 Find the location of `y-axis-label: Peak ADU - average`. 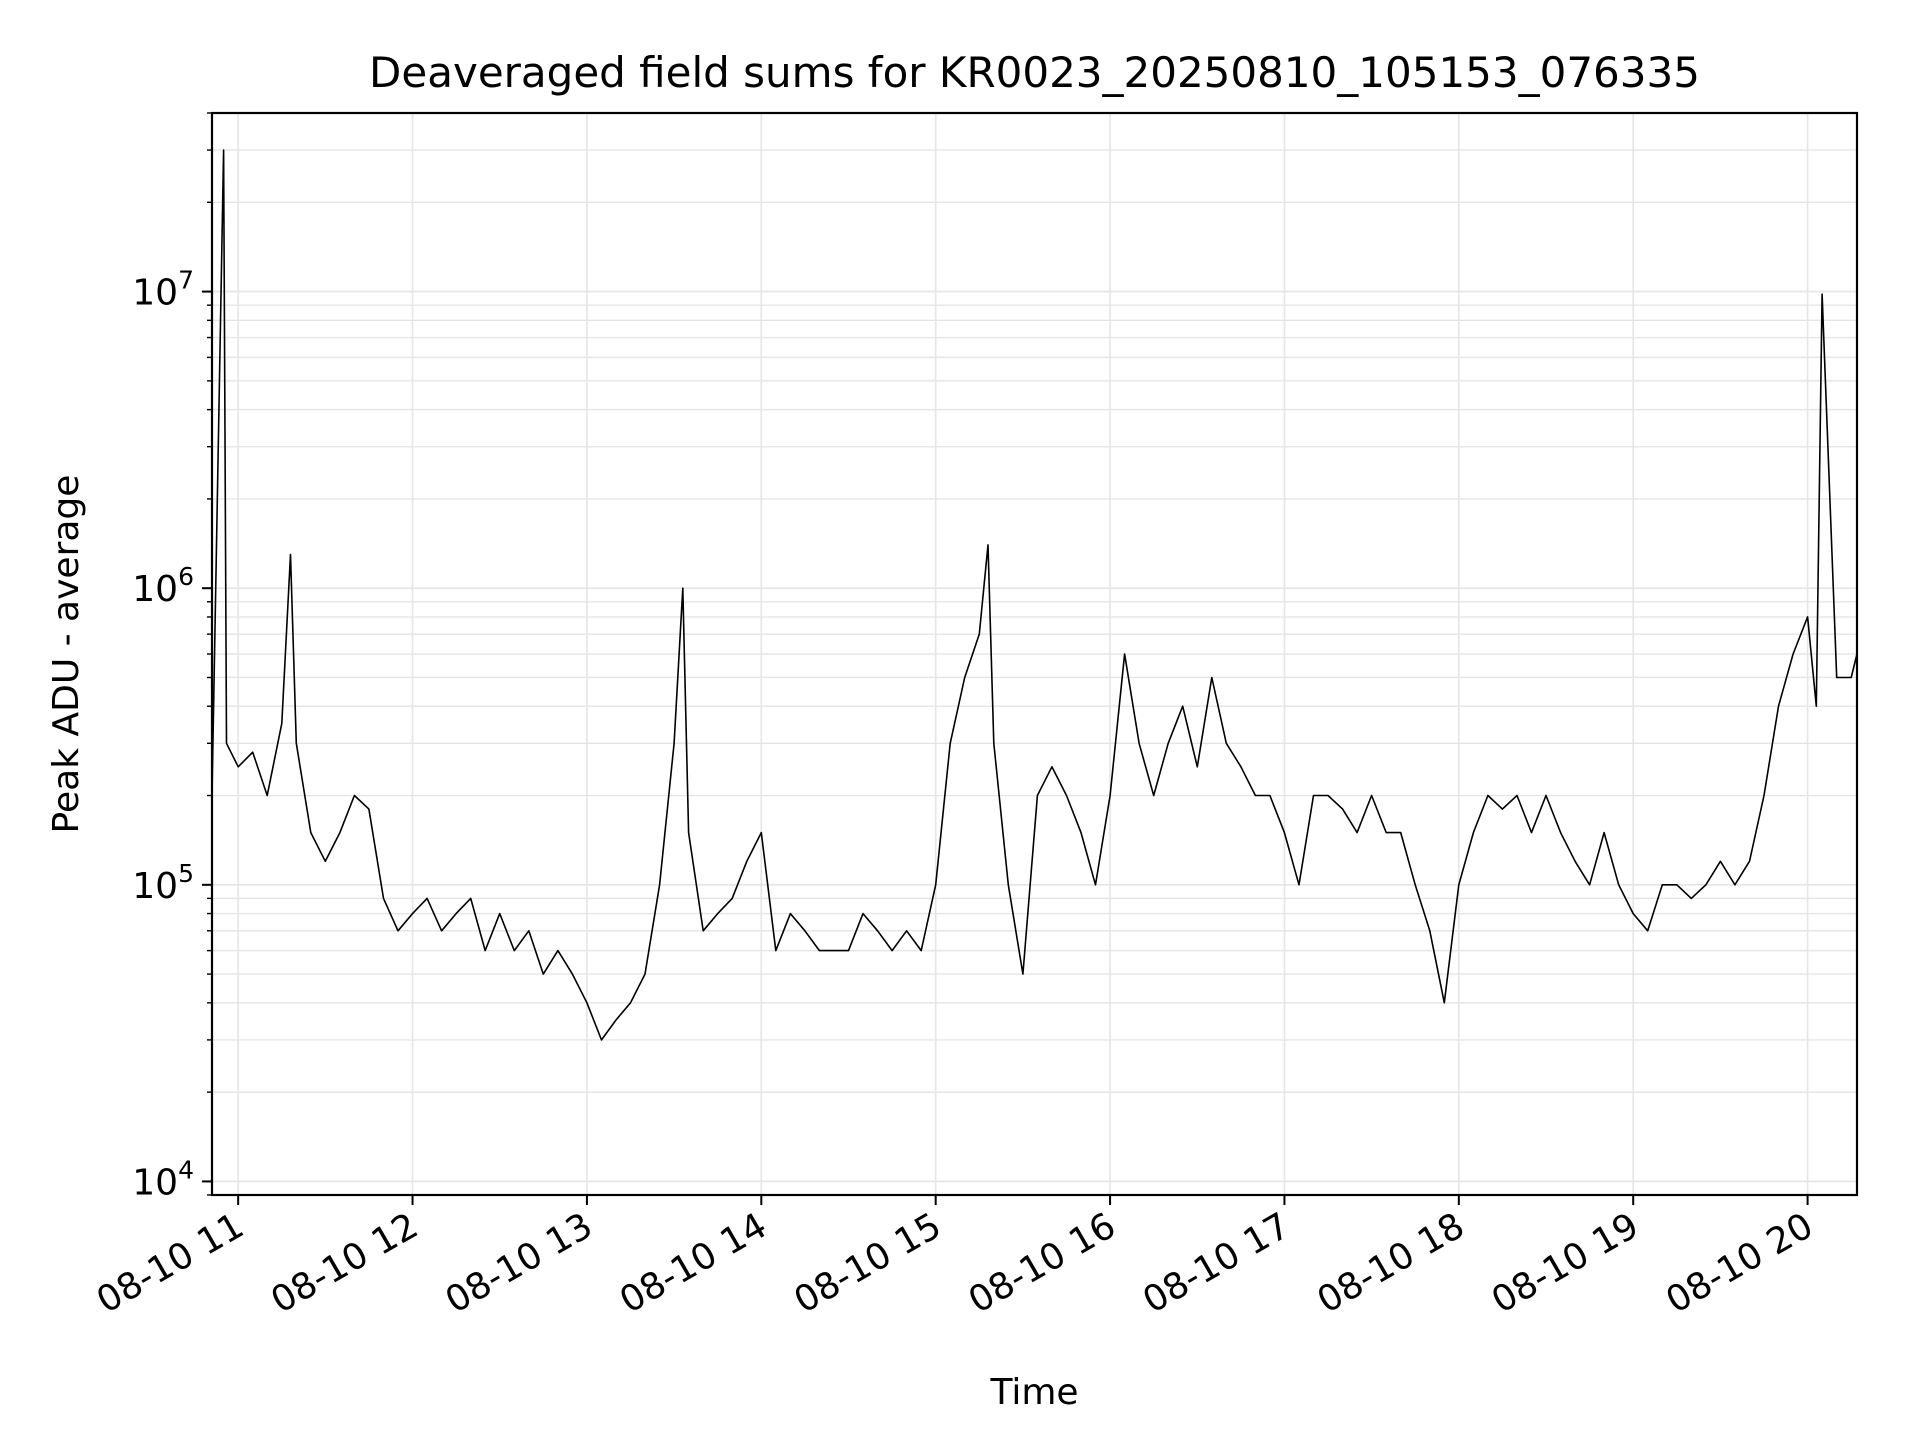

y-axis-label: Peak ADU - average is located at coordinates (66, 654).